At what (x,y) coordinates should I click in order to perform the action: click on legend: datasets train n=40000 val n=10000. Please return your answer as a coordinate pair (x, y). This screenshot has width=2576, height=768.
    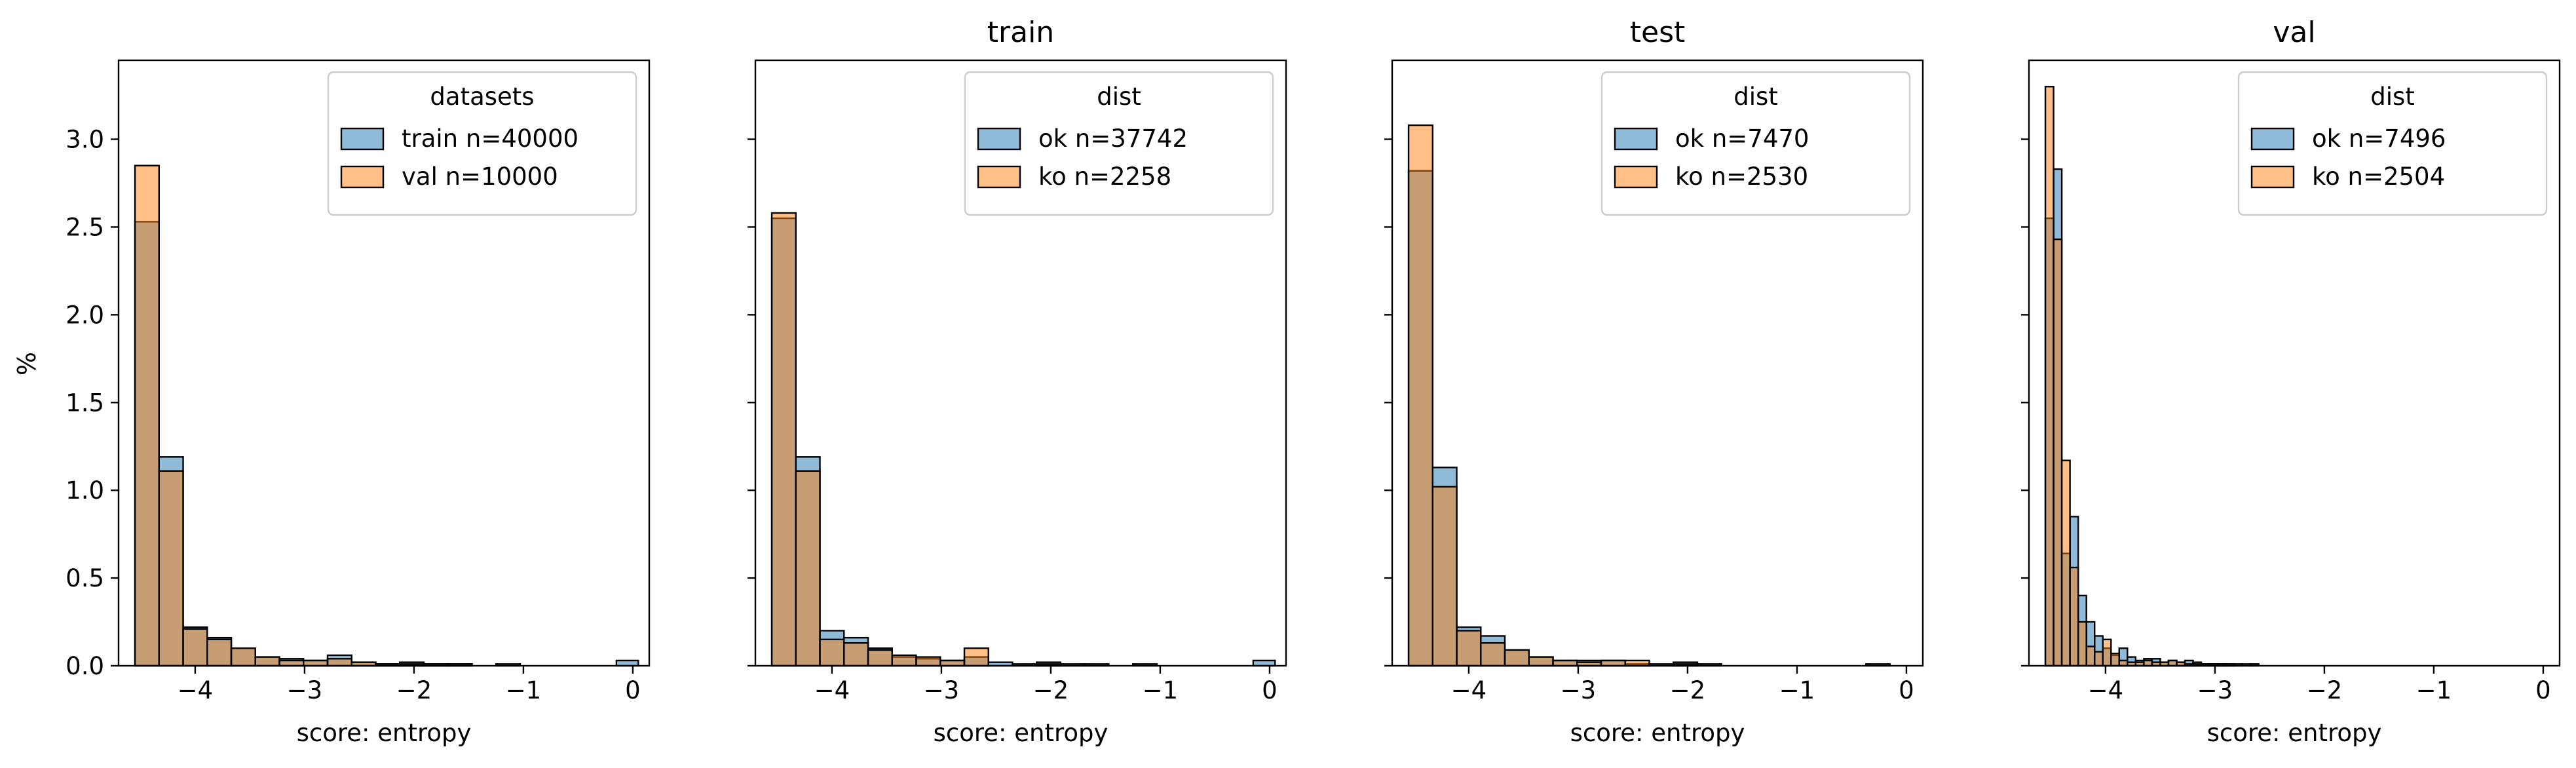
    Looking at the image, I should click on (482, 143).